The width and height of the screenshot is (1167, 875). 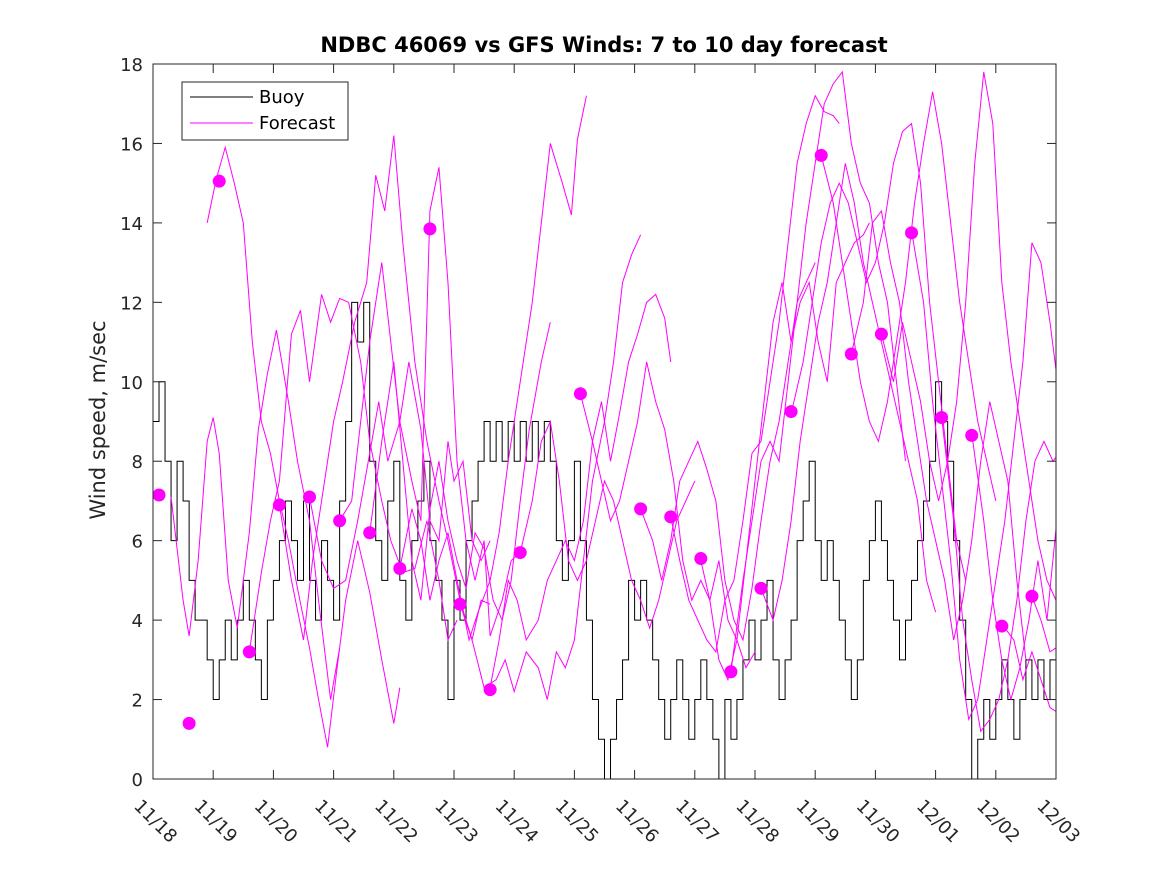 What do you see at coordinates (1058, 822) in the screenshot?
I see `x-tick-label: 12/03` at bounding box center [1058, 822].